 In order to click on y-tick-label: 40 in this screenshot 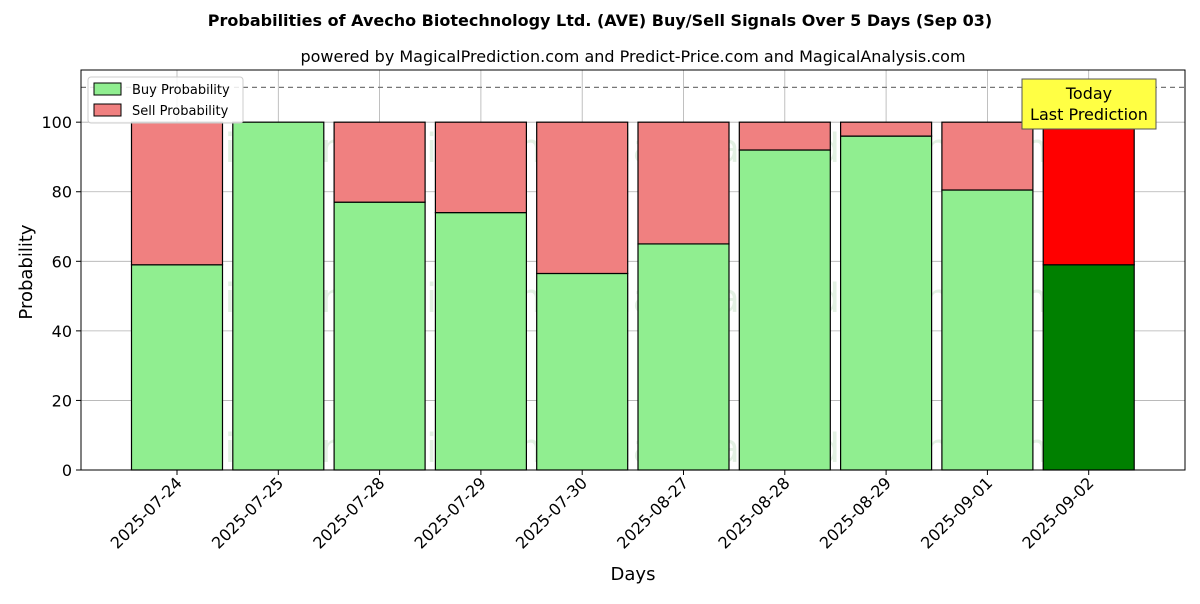, I will do `click(62, 331)`.